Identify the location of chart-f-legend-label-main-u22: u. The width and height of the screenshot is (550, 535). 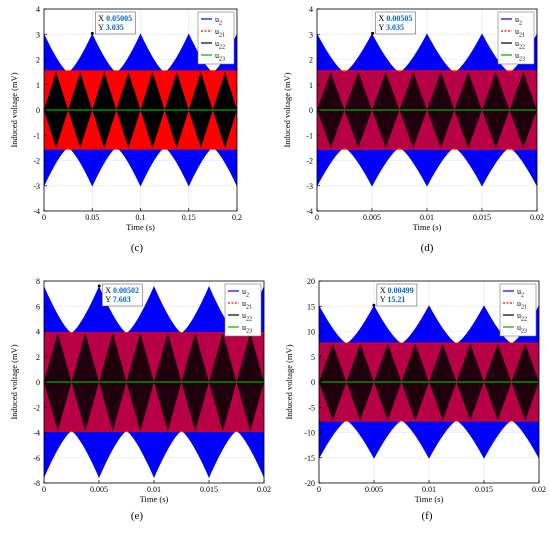
(519, 315).